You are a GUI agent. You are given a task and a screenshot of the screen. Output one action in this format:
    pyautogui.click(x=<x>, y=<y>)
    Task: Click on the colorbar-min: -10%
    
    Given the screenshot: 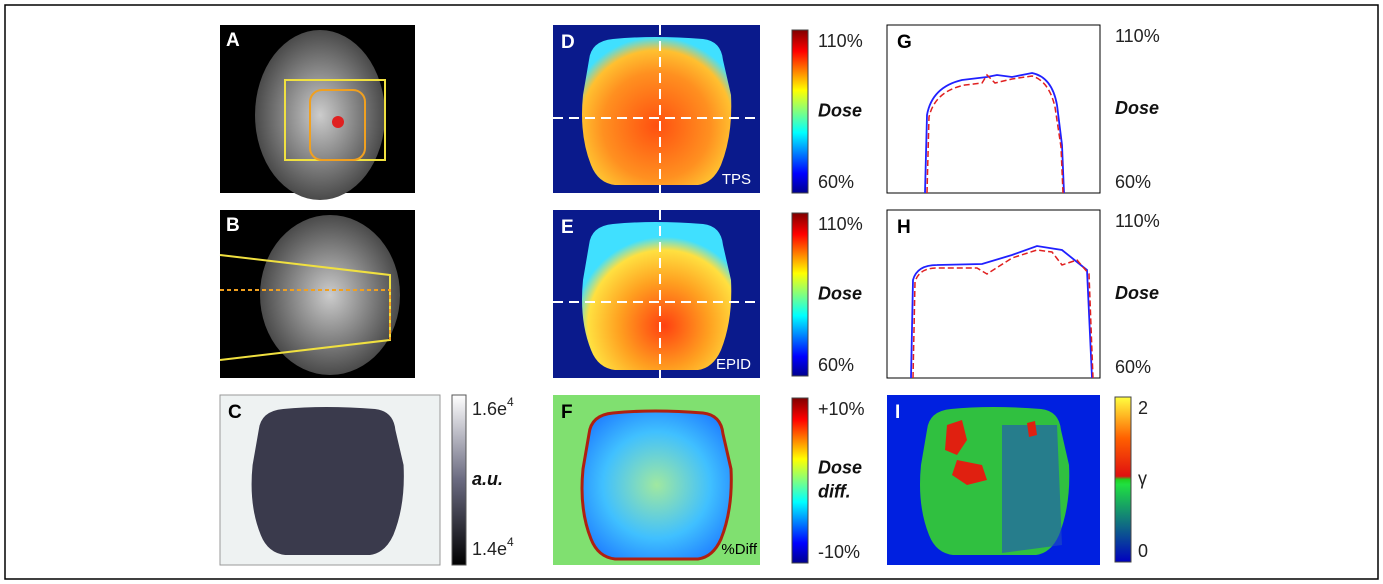 What is the action you would take?
    pyautogui.click(x=839, y=552)
    